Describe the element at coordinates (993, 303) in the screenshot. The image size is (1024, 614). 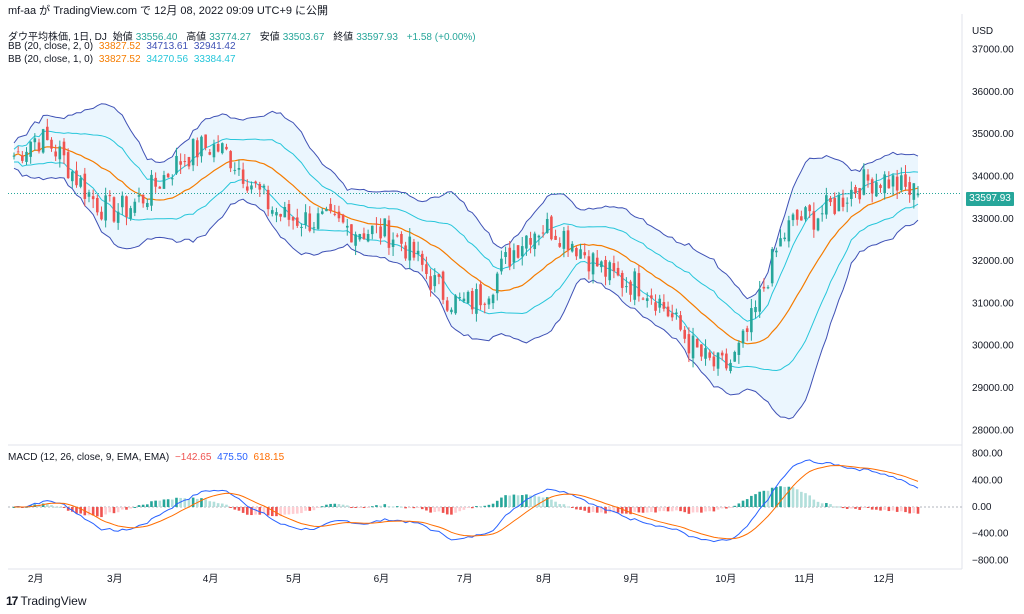
I see `price-tick-label: 31000.00` at that location.